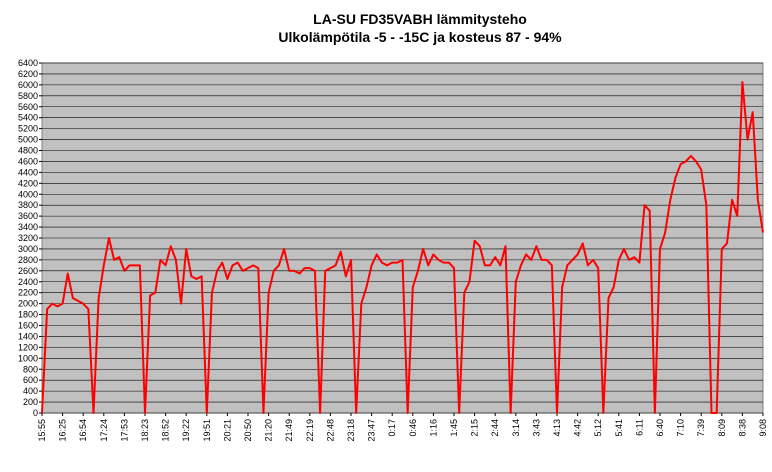 This screenshot has height=472, width=772. I want to click on y-tick-label: 5600, so click(28, 107).